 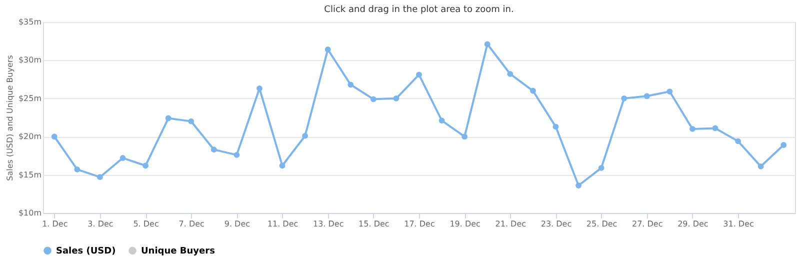 I want to click on y-tick-label: $30m, so click(x=30, y=60).